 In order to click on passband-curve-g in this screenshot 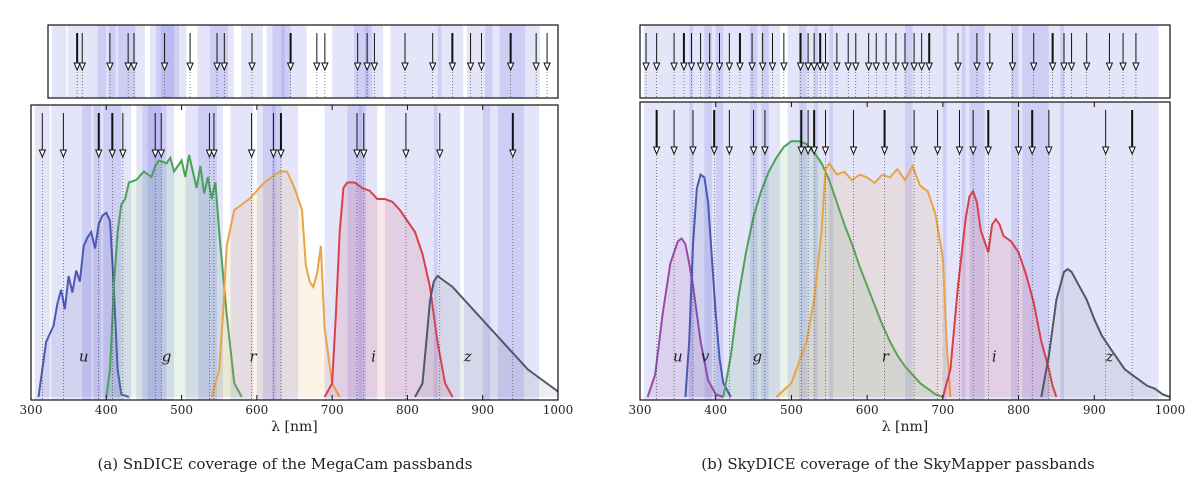, I will do `click(833, 269)`.